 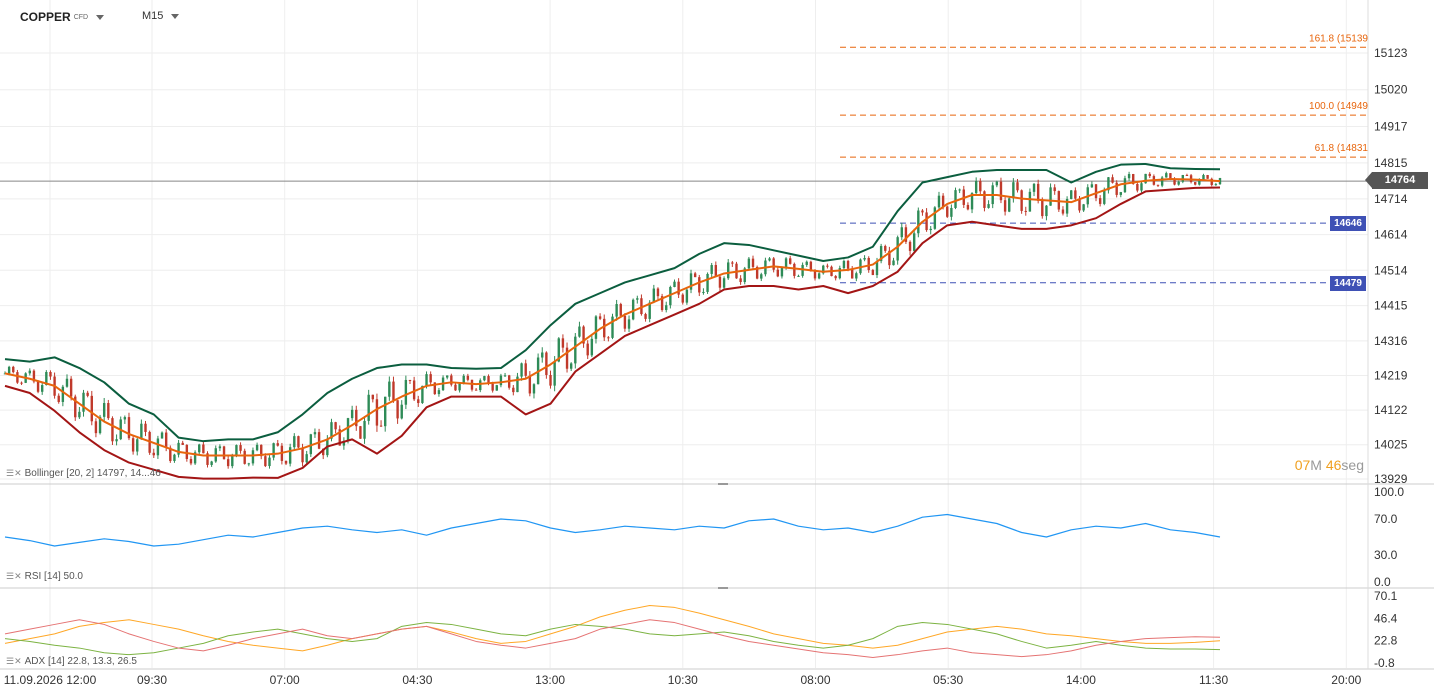 What do you see at coordinates (1348, 283) in the screenshot?
I see `level-tag-lower: 14479` at bounding box center [1348, 283].